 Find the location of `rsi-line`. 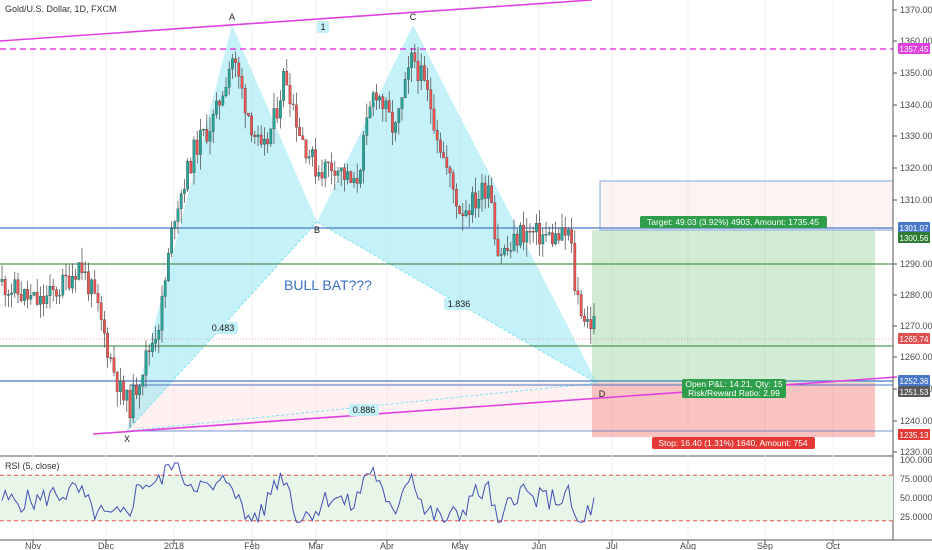

rsi-line is located at coordinates (298, 493).